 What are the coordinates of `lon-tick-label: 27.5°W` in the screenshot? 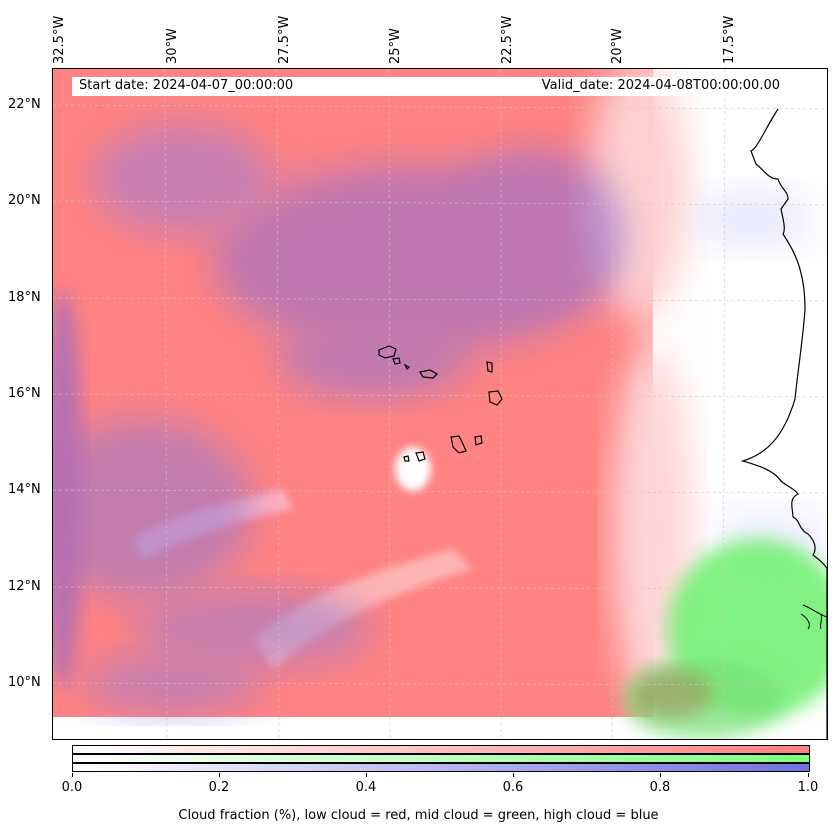 It's located at (284, 39).